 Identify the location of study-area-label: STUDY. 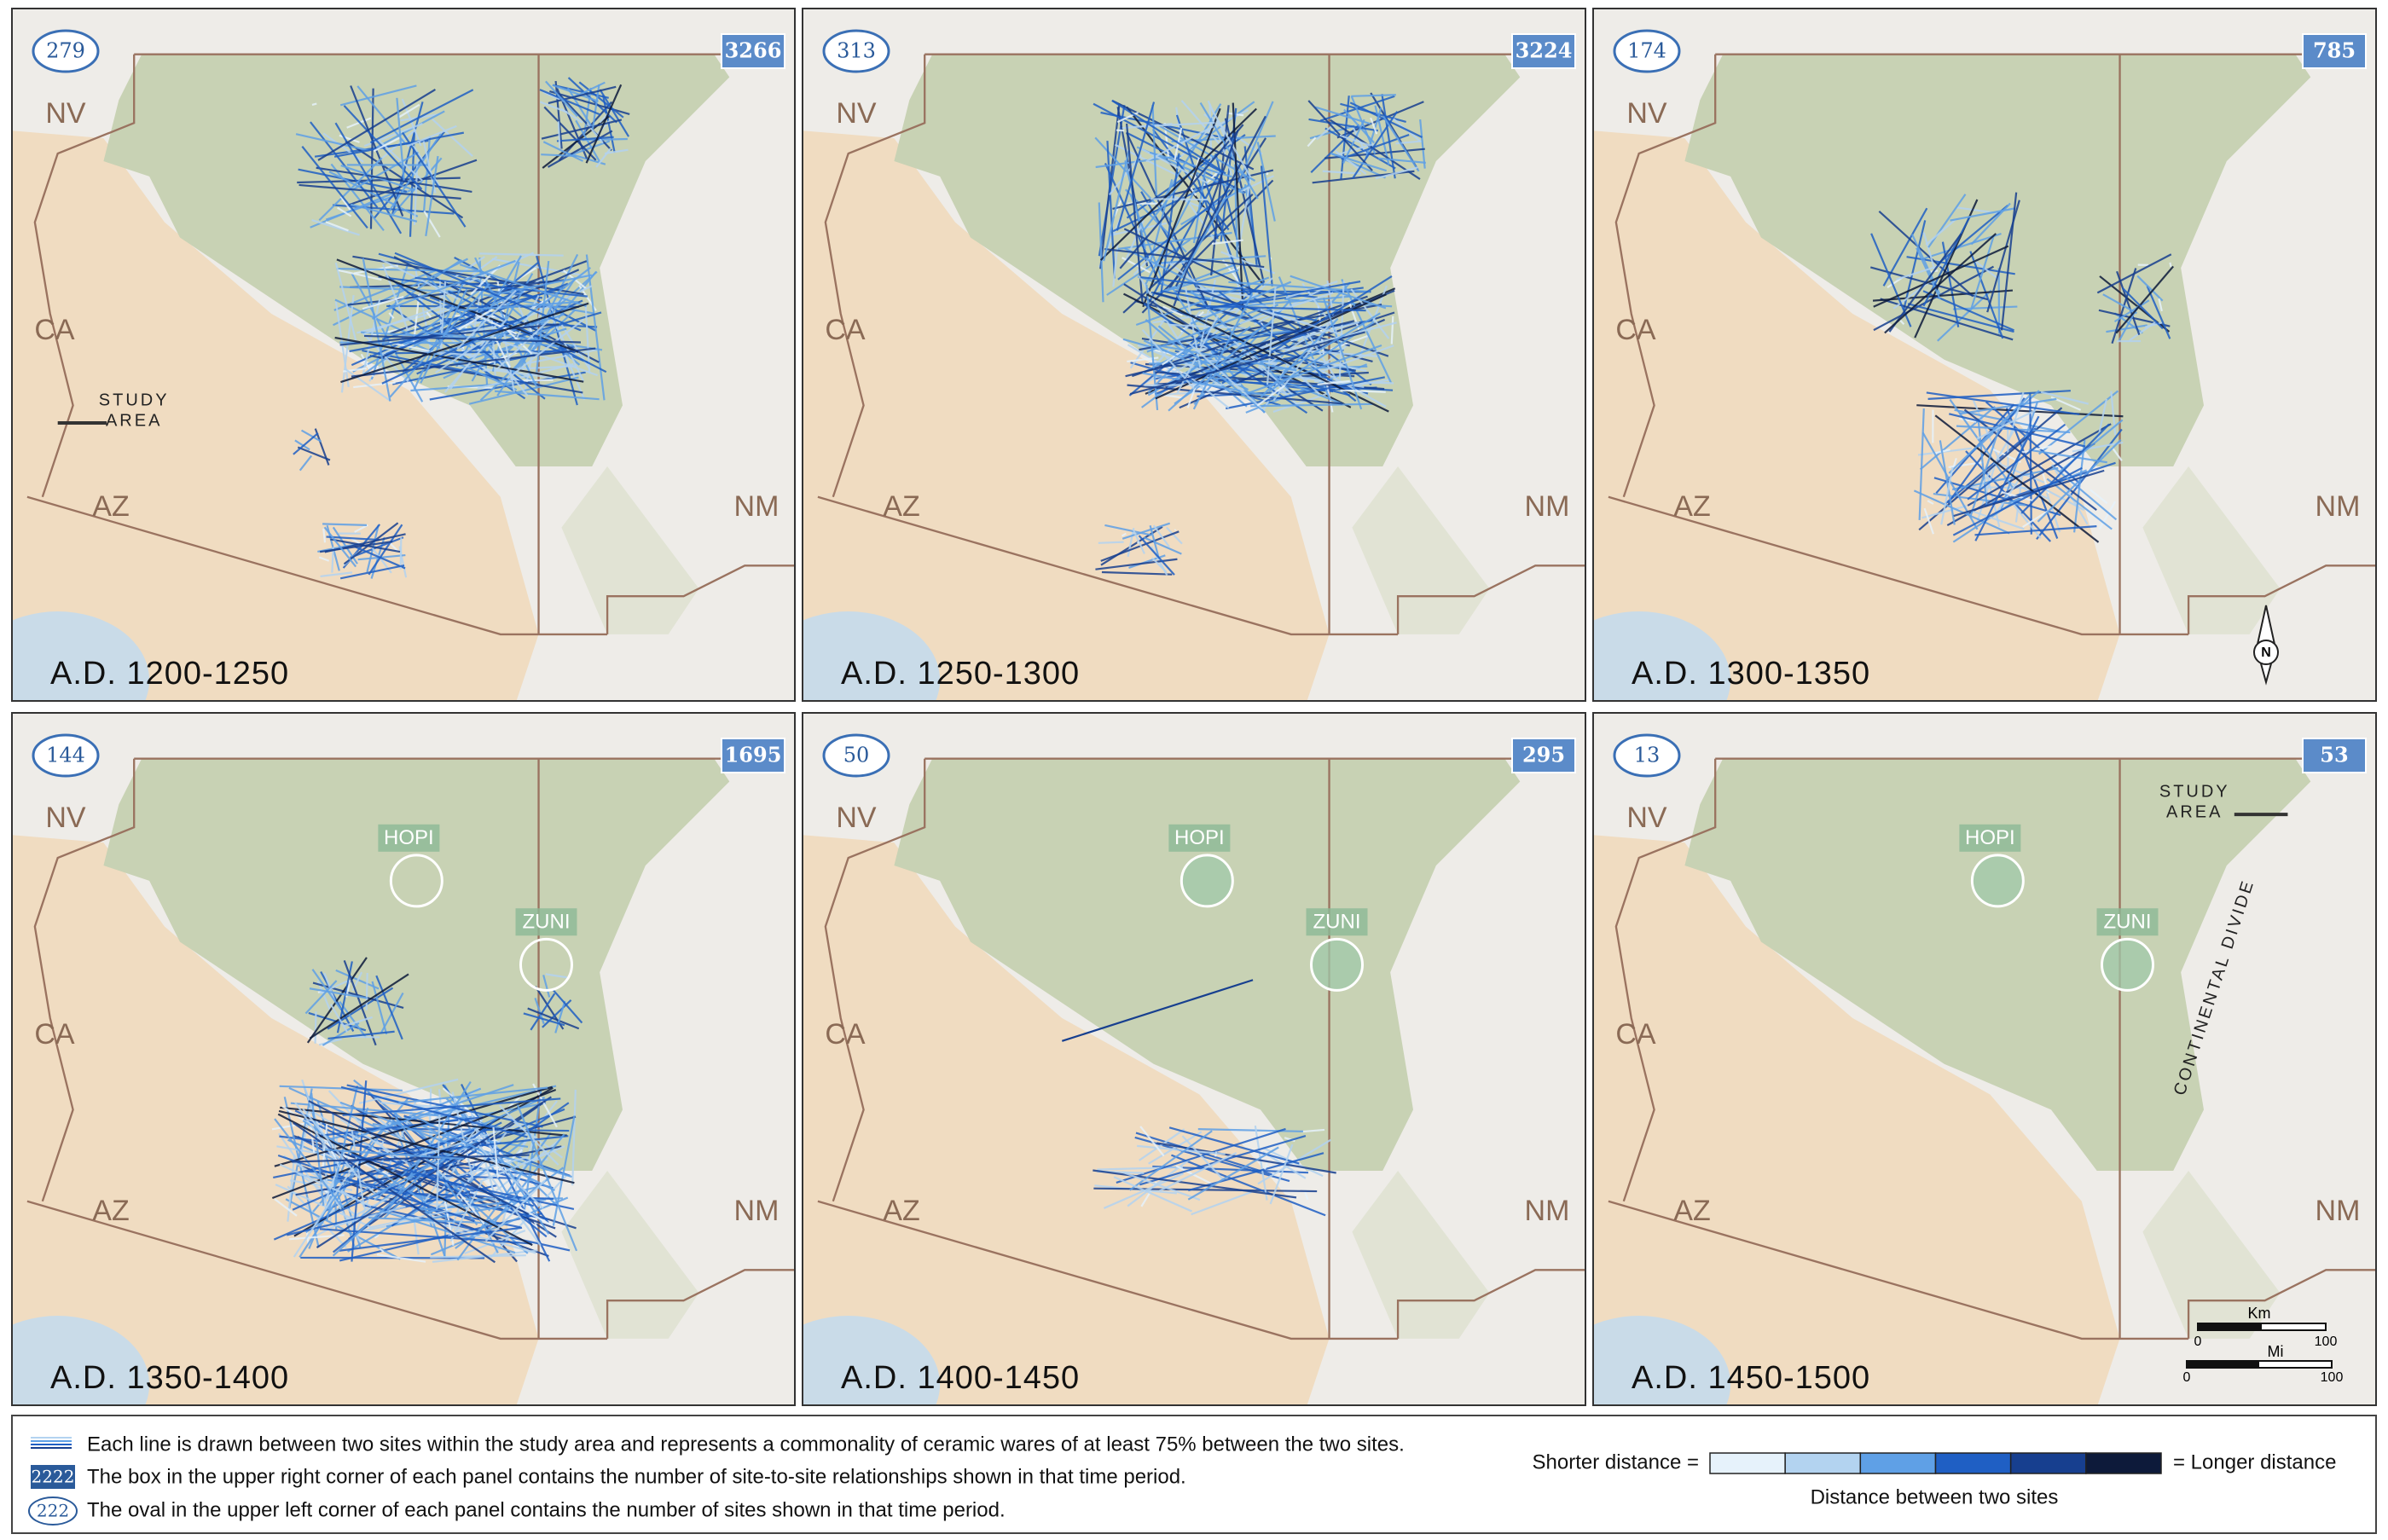
(134, 400).